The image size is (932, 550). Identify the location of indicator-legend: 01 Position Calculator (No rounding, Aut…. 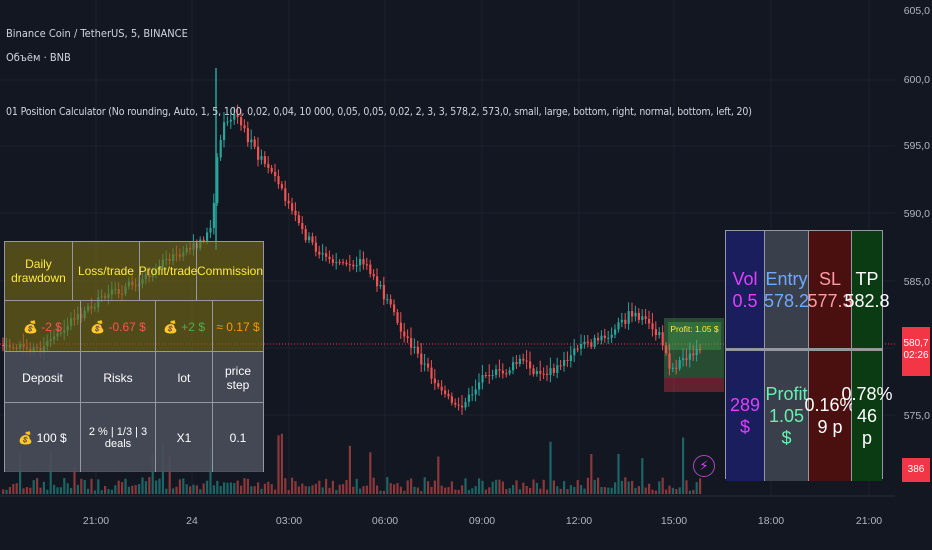
(379, 112).